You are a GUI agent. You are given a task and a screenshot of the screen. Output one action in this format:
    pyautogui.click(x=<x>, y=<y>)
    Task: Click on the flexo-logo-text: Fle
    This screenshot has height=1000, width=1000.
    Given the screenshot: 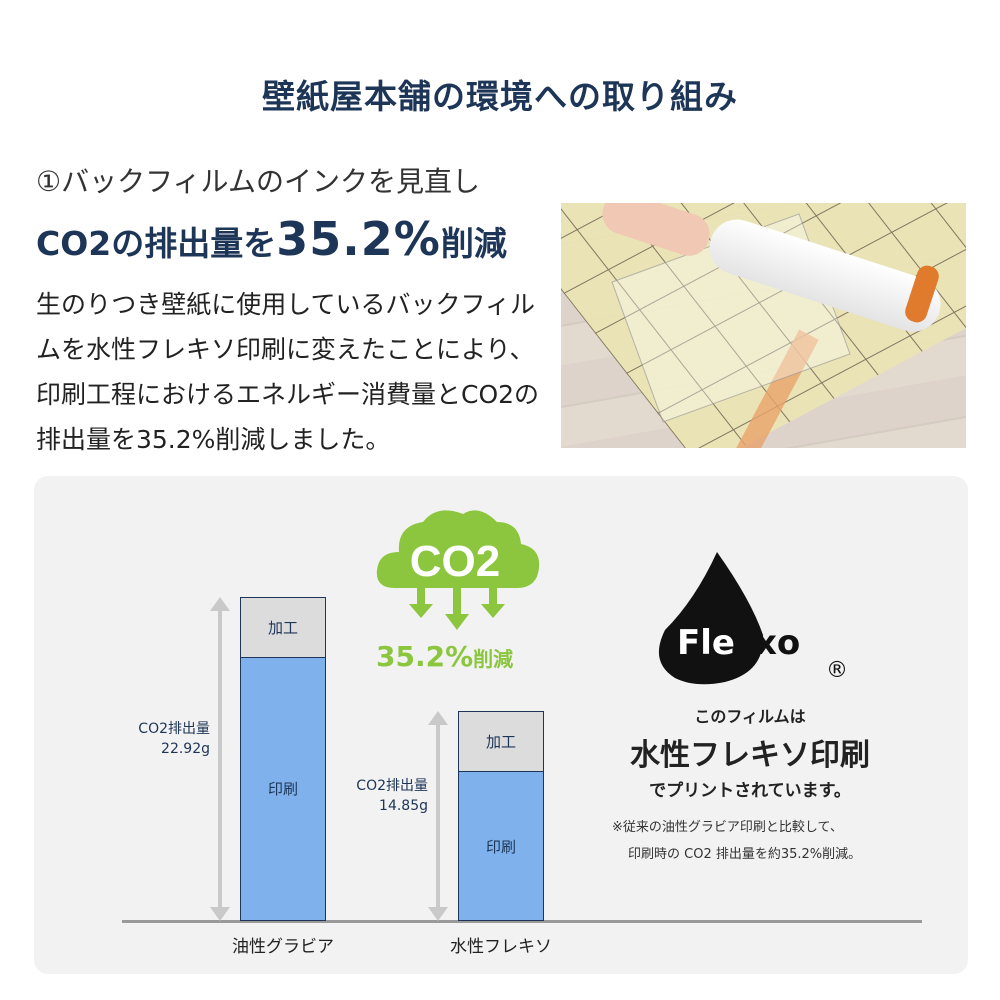 What is the action you would take?
    pyautogui.click(x=706, y=643)
    